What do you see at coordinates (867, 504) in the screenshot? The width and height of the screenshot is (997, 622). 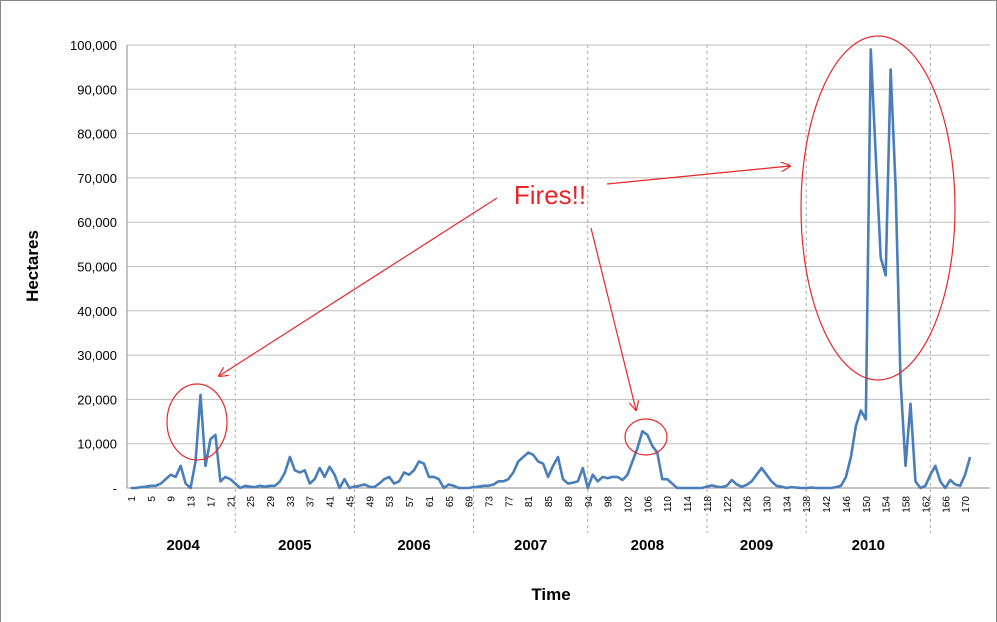 I see `x-tick-label: 150` at bounding box center [867, 504].